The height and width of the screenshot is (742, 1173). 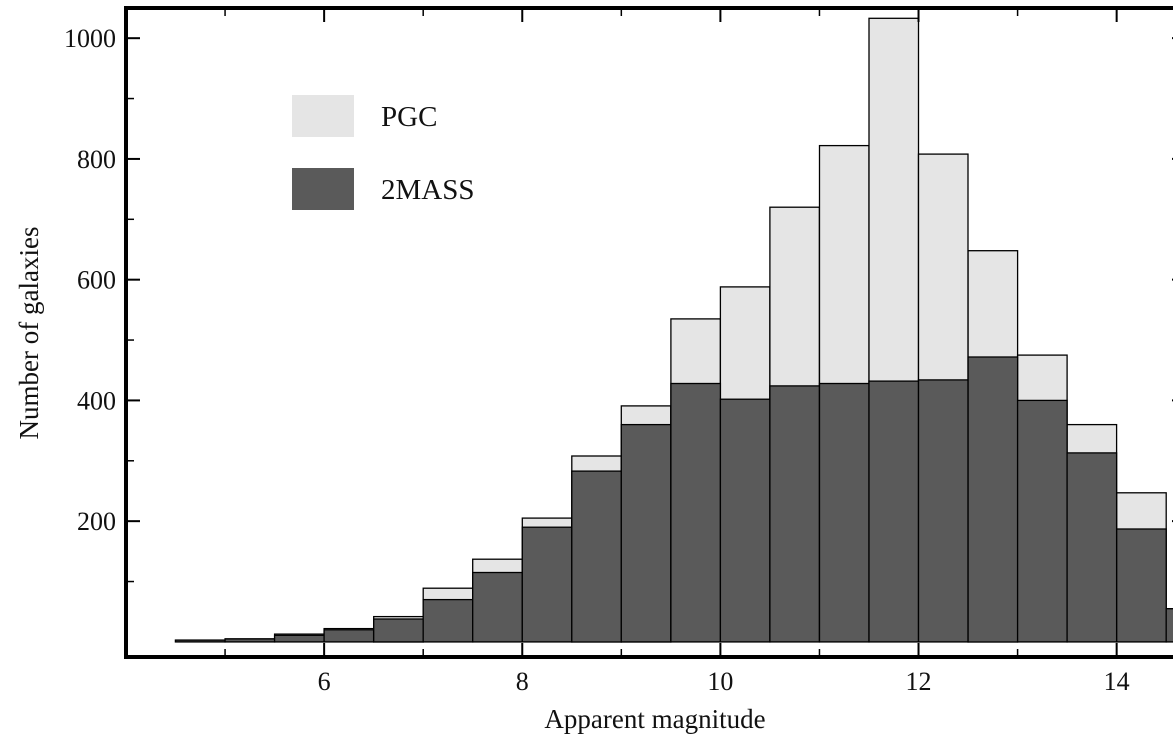 What do you see at coordinates (654, 719) in the screenshot?
I see `x-axis-label: Apparent magnitude` at bounding box center [654, 719].